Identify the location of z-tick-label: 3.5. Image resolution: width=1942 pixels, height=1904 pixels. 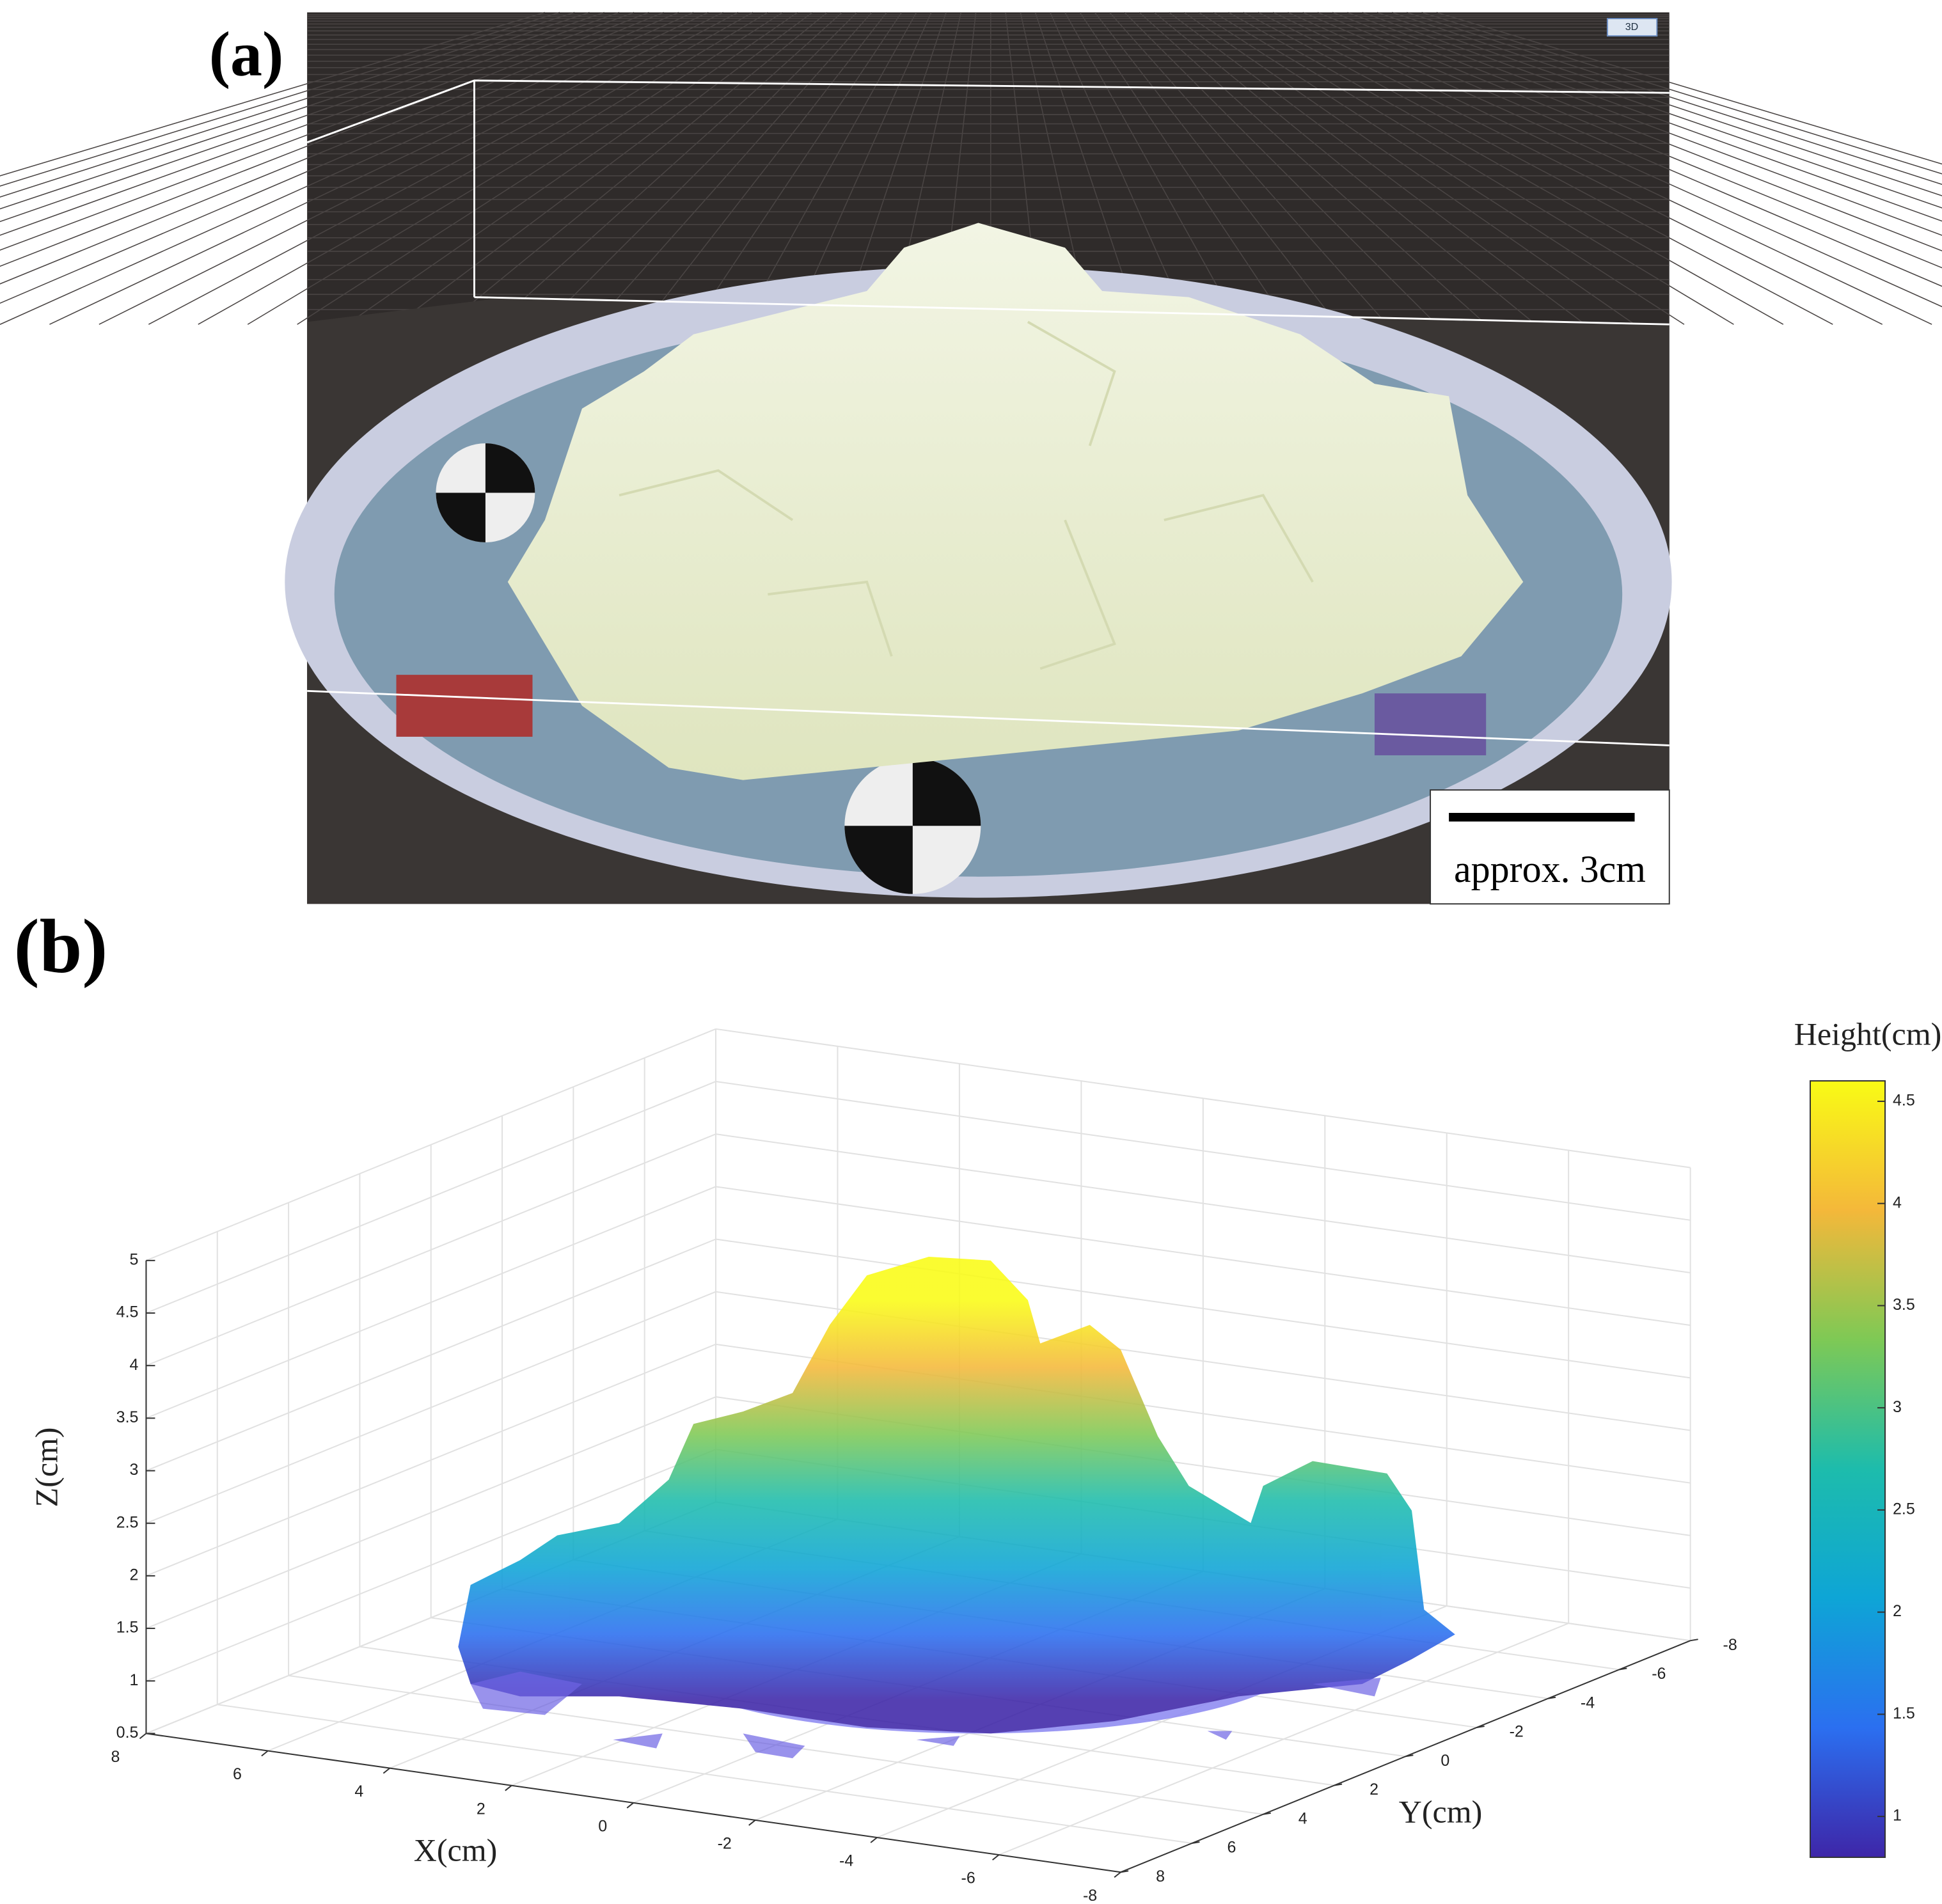
(128, 1417).